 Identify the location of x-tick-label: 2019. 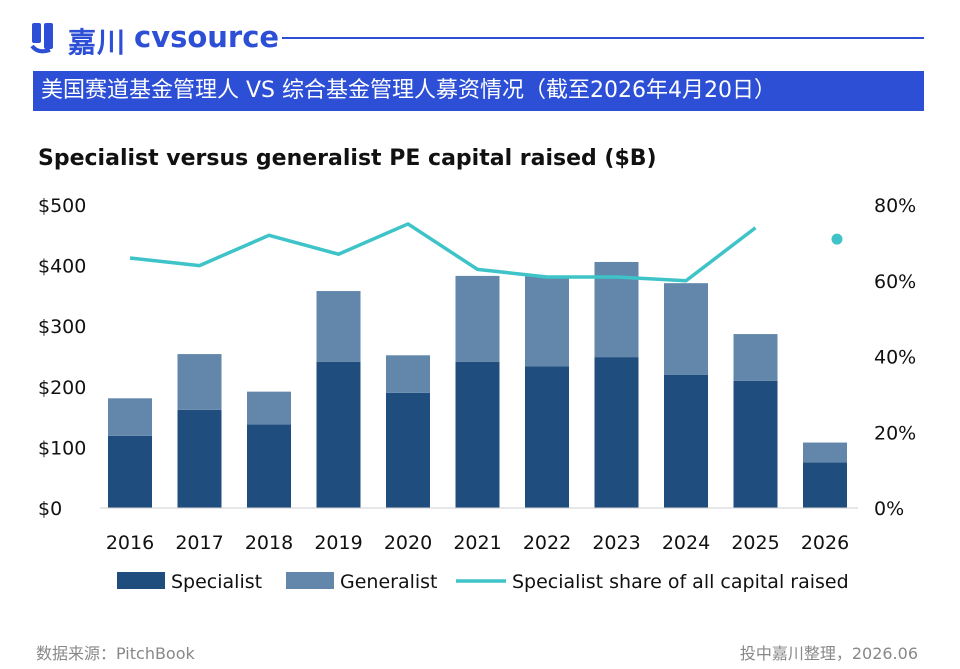
(338, 543).